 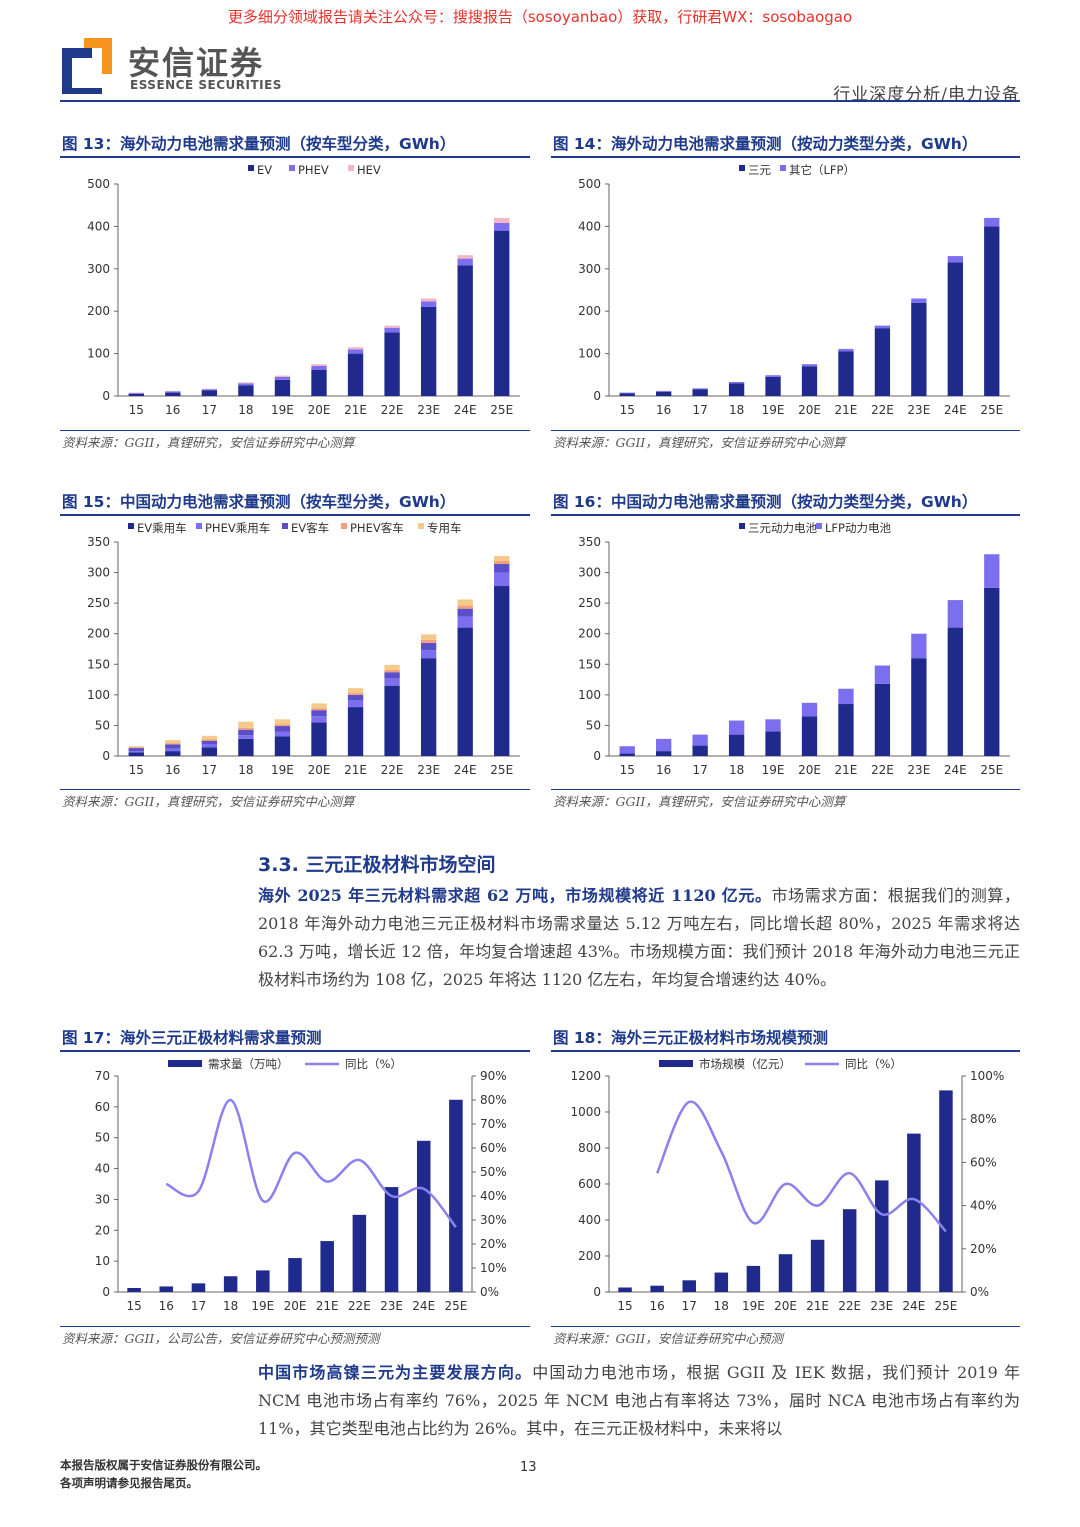 What do you see at coordinates (528, 1467) in the screenshot?
I see `page-number: 13` at bounding box center [528, 1467].